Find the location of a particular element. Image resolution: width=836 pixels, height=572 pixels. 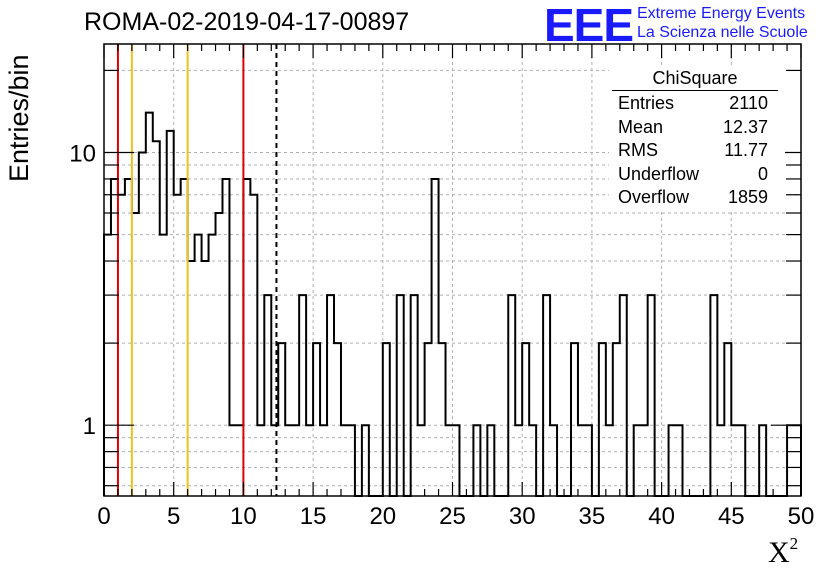

stats-value: 2110 is located at coordinates (748, 103).